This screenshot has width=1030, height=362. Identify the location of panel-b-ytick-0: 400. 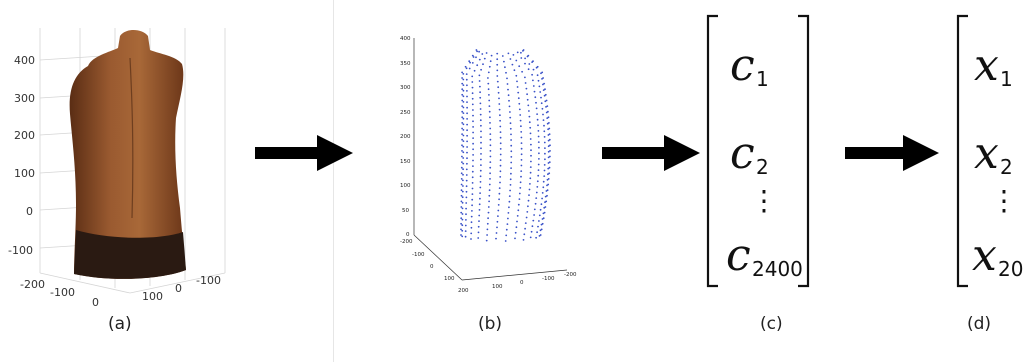
(405, 39).